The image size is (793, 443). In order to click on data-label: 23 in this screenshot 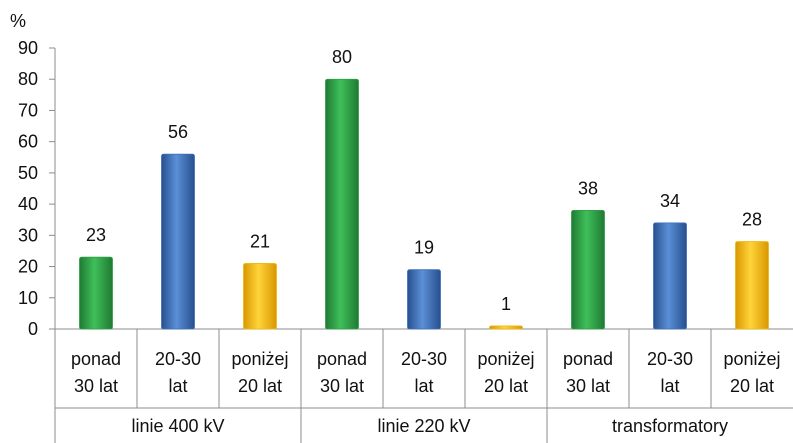, I will do `click(96, 235)`.